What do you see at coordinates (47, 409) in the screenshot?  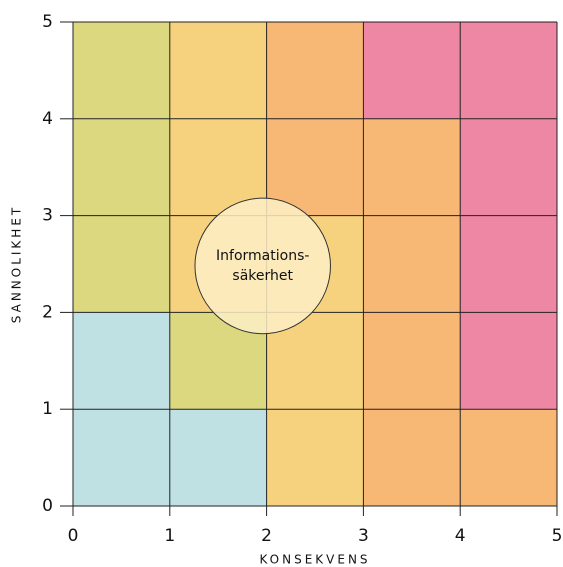 I see `y-tick-label: 1` at bounding box center [47, 409].